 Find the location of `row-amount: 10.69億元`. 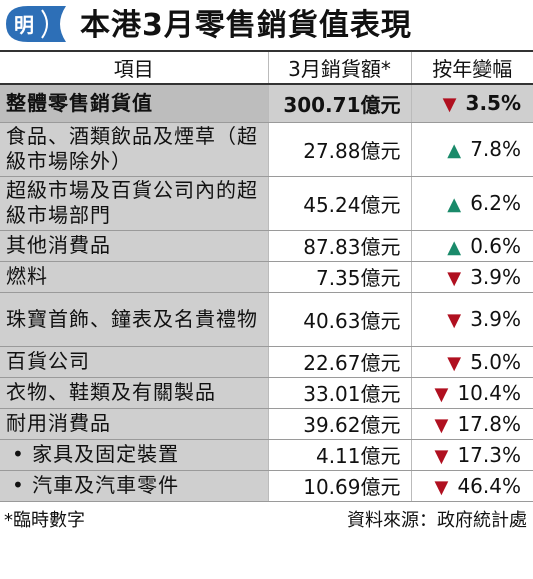

row-amount: 10.69億元 is located at coordinates (339, 486).